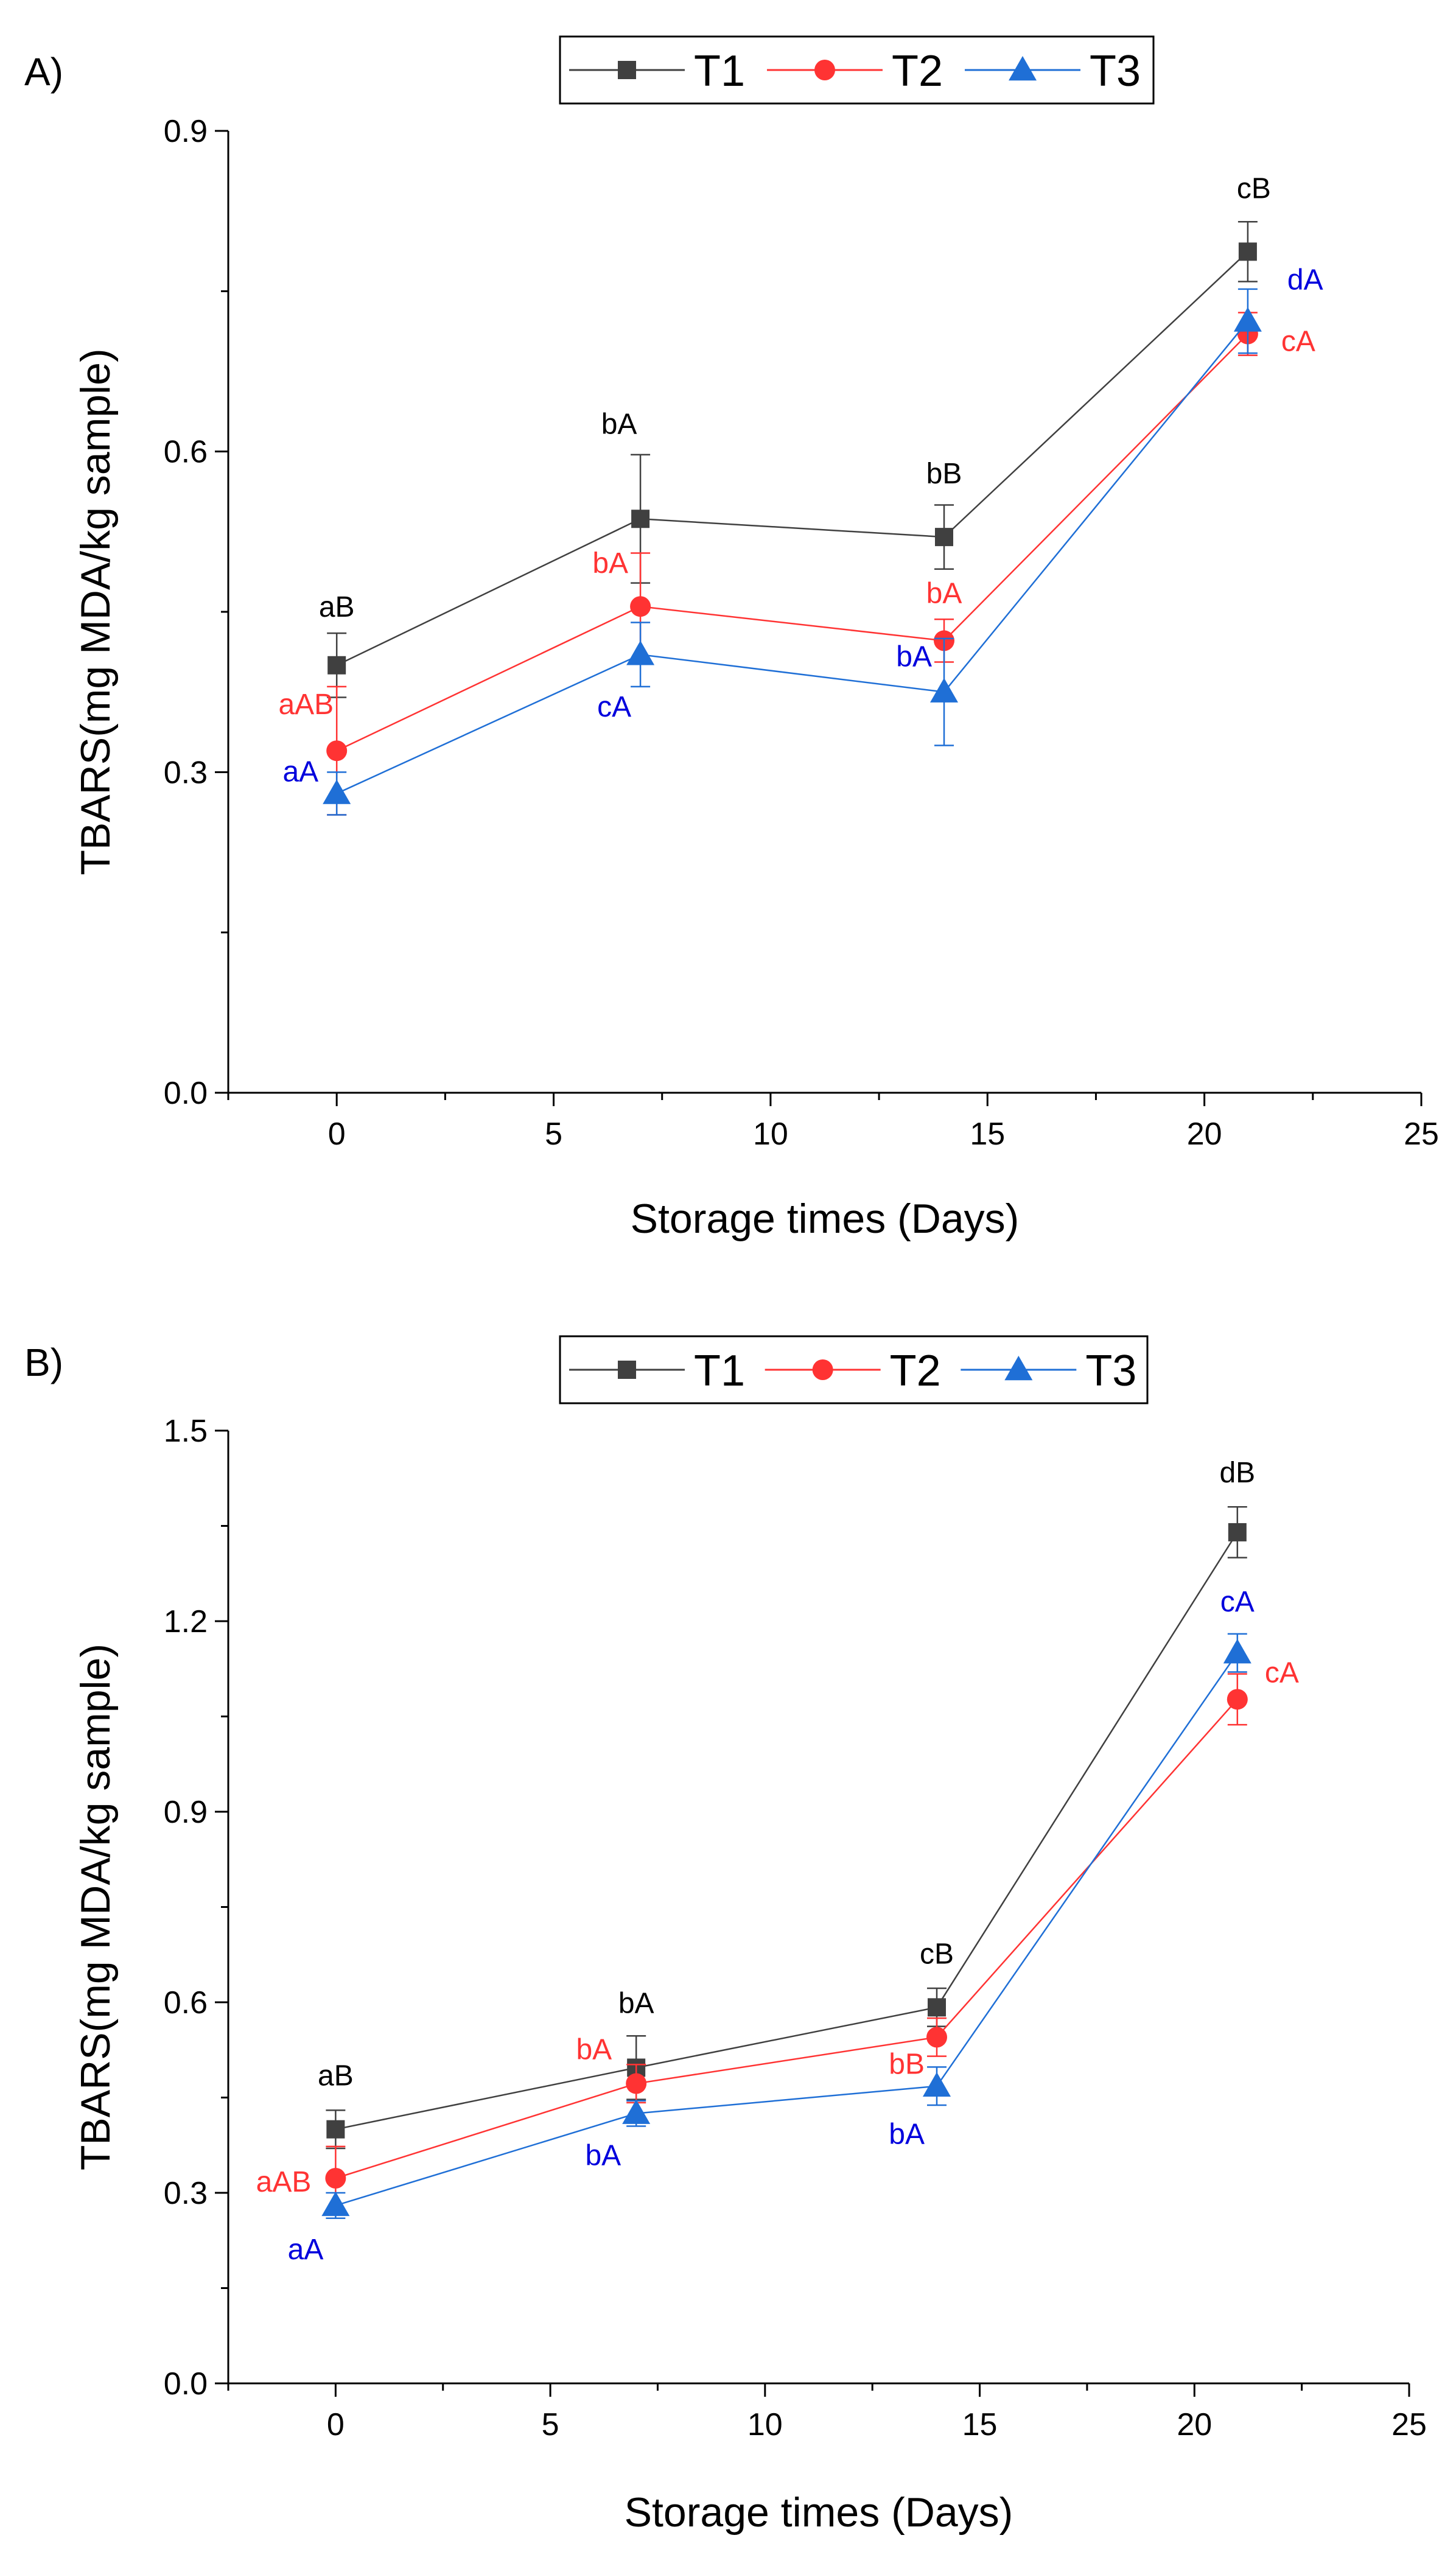 The height and width of the screenshot is (2552, 1456). What do you see at coordinates (43, 1363) in the screenshot?
I see `panel-label: B)` at bounding box center [43, 1363].